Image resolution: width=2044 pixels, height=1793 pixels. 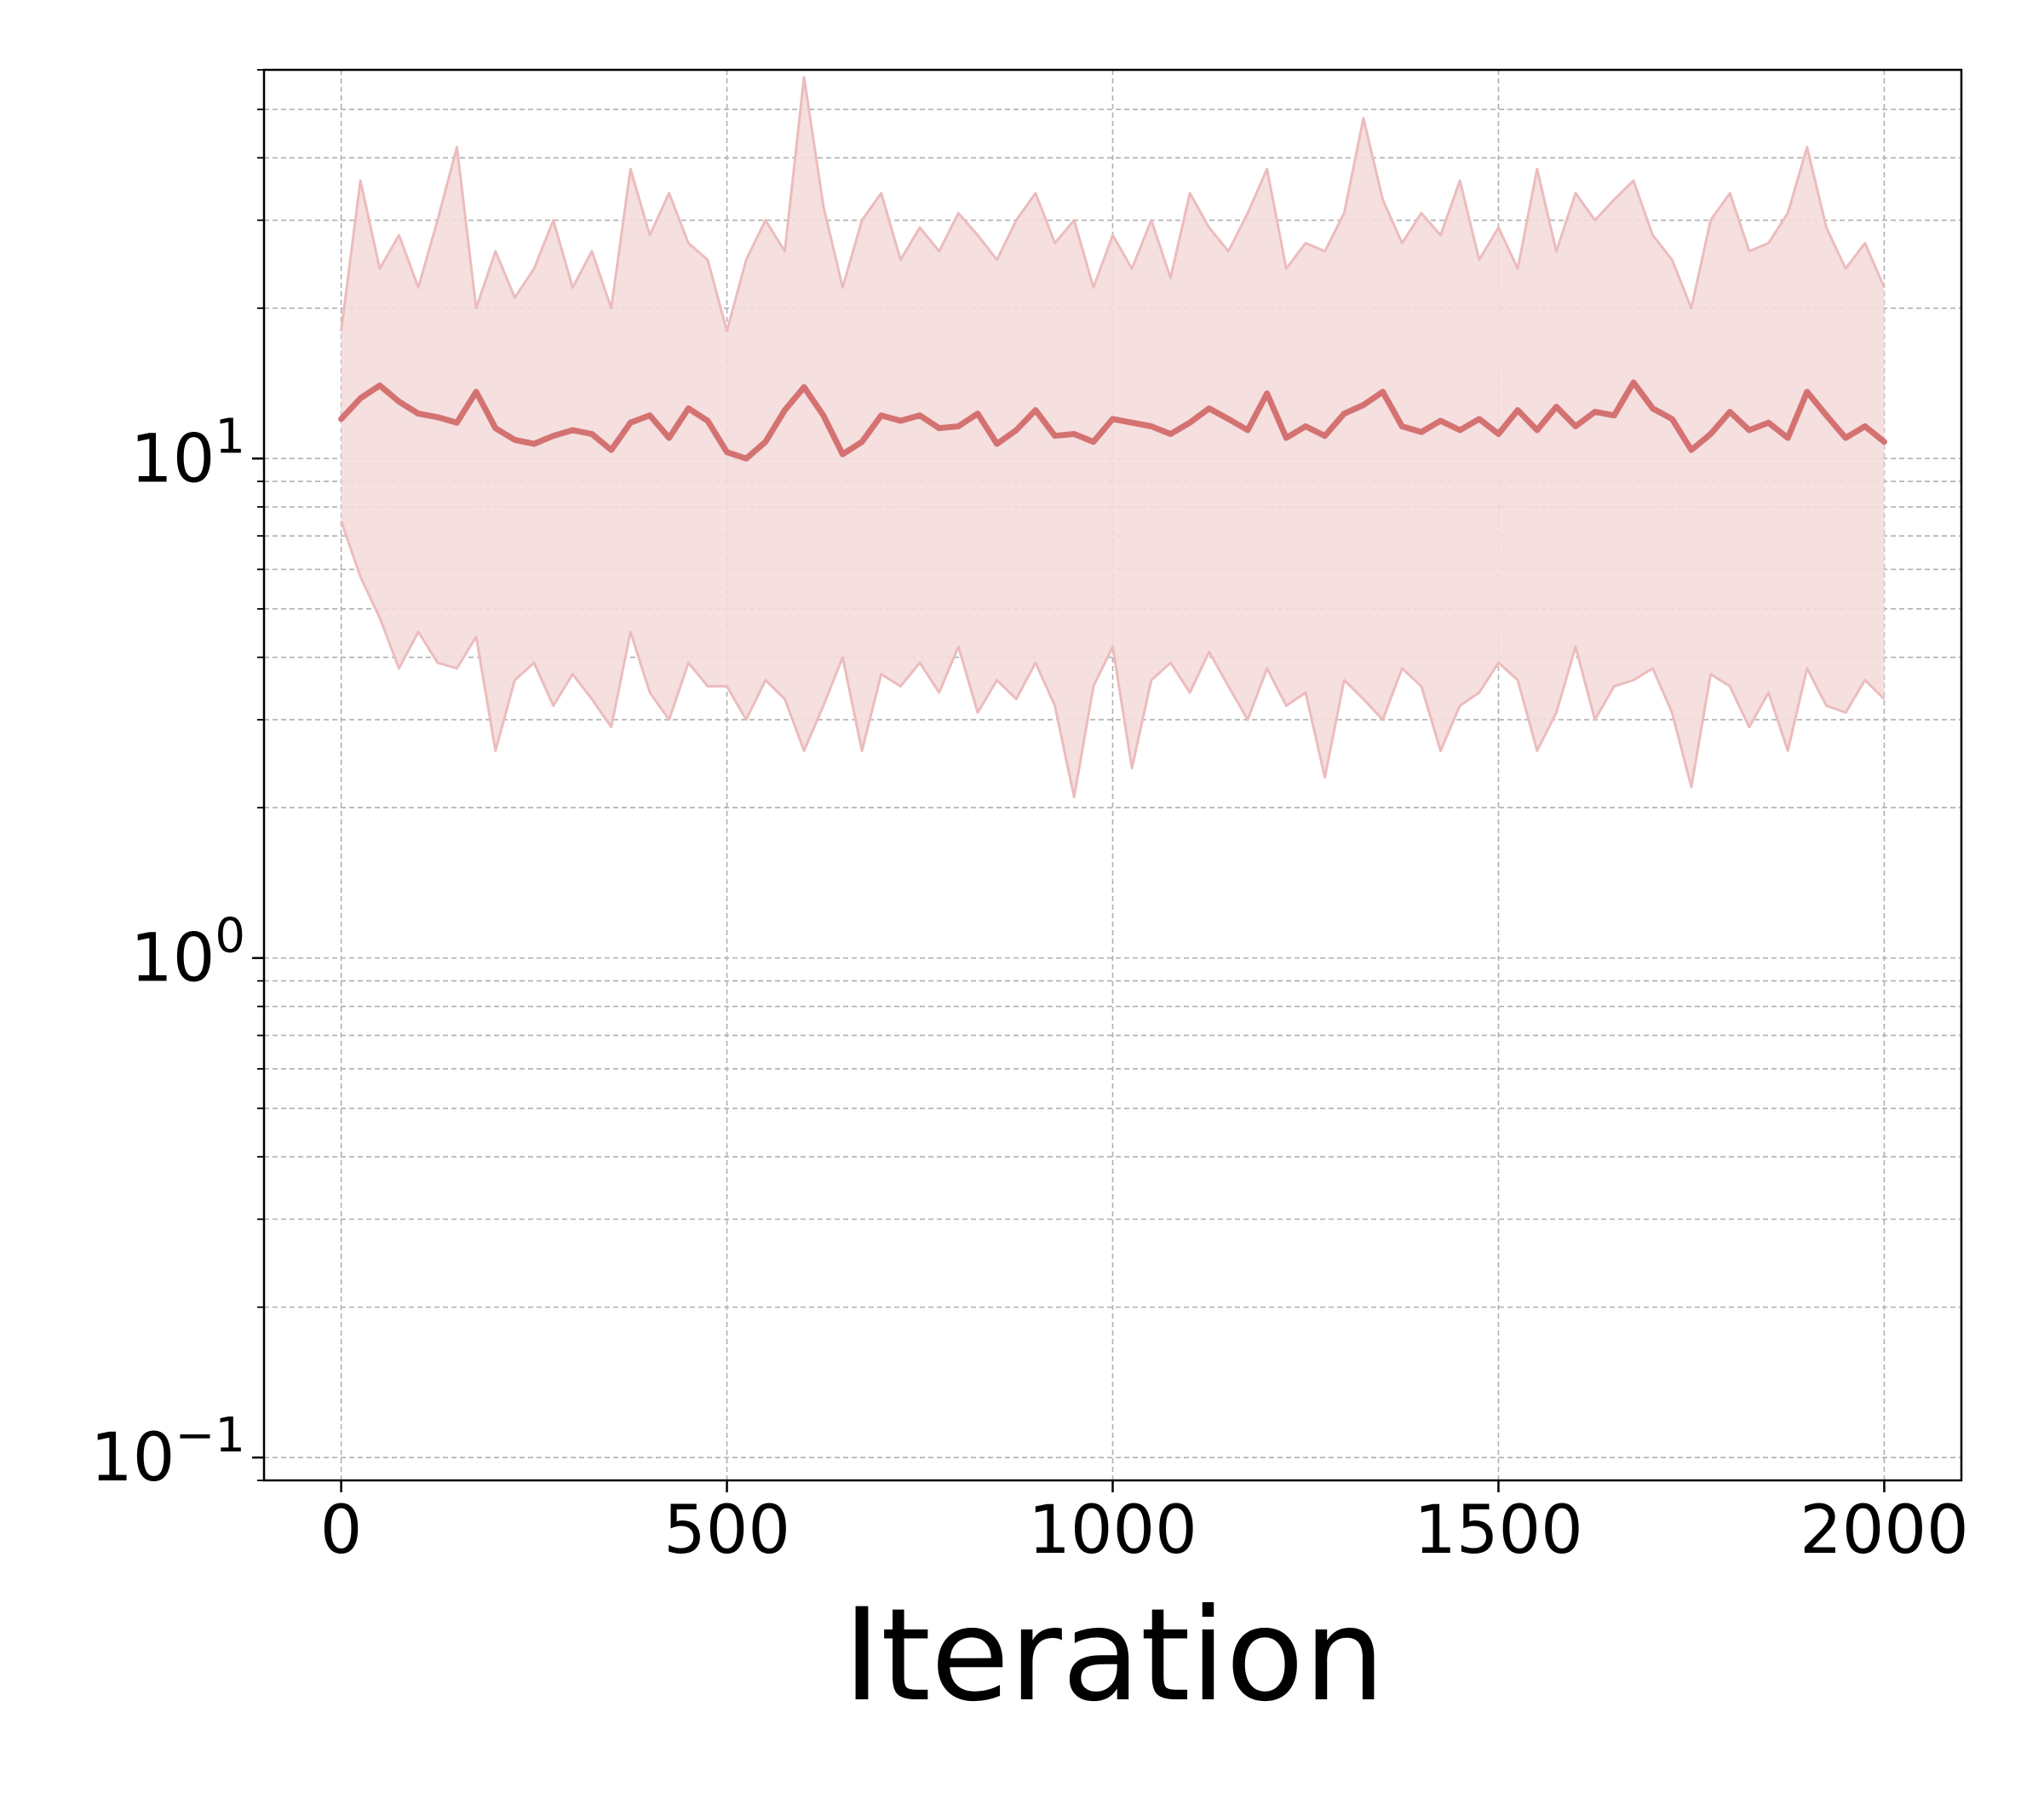 I want to click on mean-line, so click(x=1112, y=421).